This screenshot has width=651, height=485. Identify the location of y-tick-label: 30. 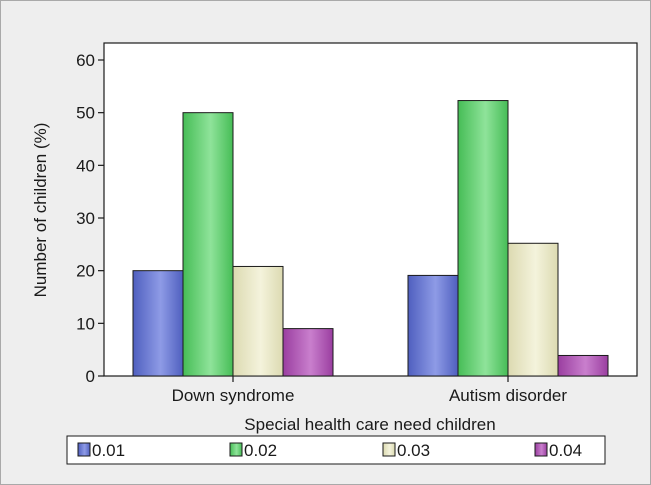
(85, 218).